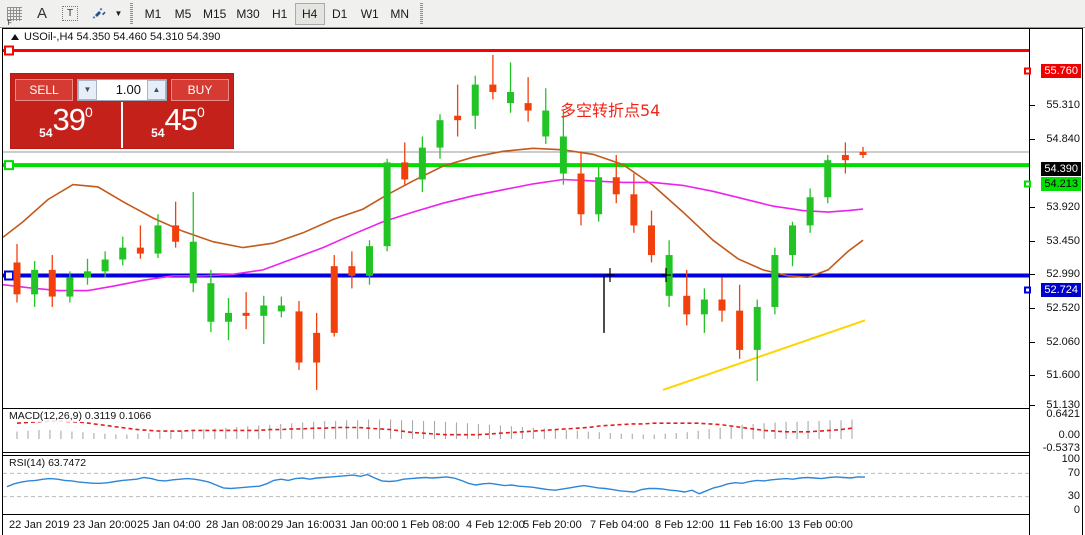 This screenshot has width=1085, height=535. What do you see at coordinates (200, 89) in the screenshot?
I see `buy-button: BUY` at bounding box center [200, 89].